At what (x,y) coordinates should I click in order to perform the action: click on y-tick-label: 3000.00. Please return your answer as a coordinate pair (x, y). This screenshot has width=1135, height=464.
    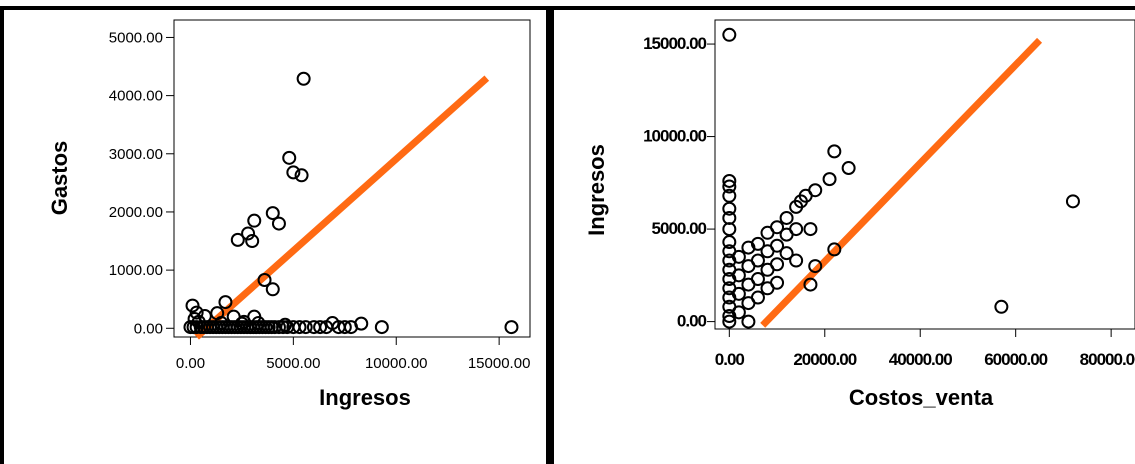
    Looking at the image, I should click on (136, 154).